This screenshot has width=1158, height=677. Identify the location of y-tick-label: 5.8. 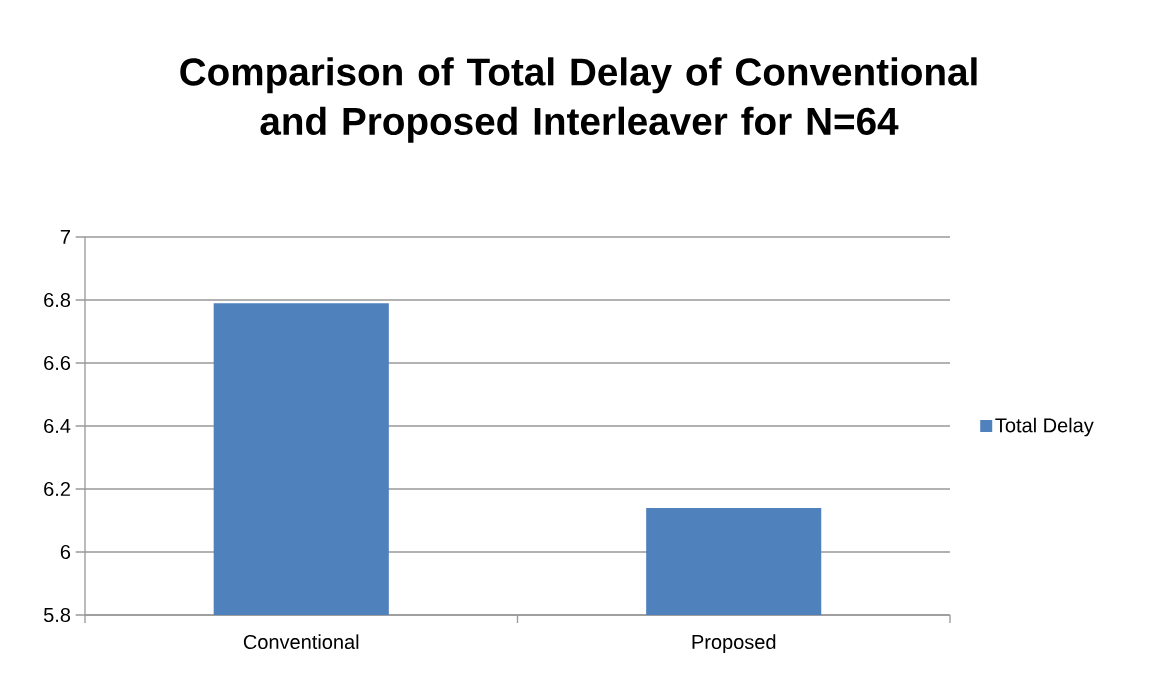
(57, 615).